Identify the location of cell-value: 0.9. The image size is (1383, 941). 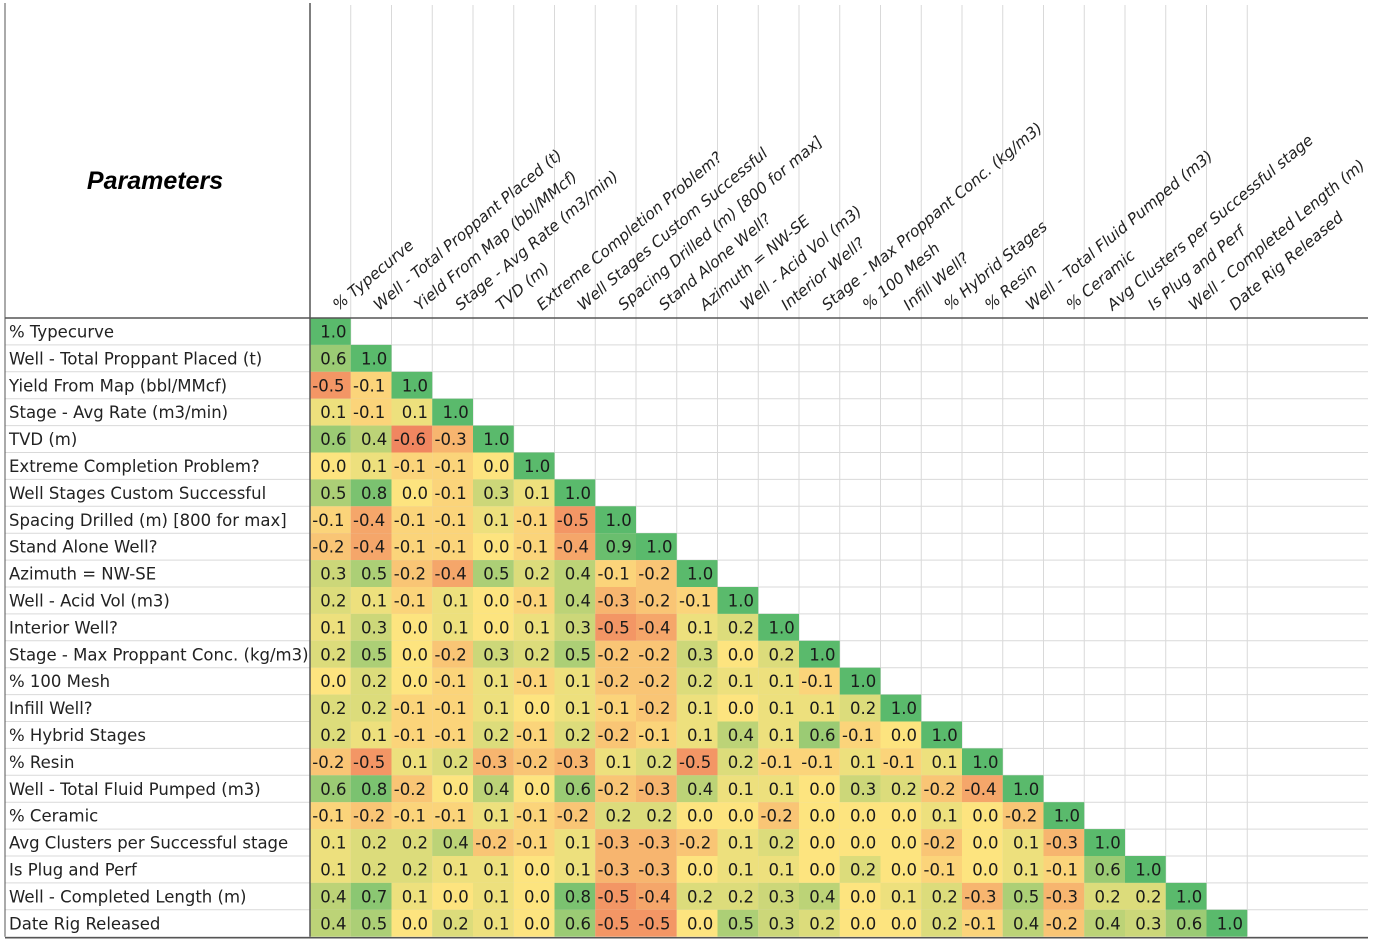
(619, 547).